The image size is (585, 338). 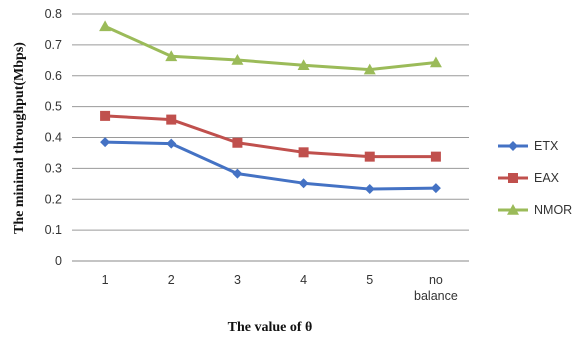 I want to click on y-tick-label: 0, so click(x=58, y=261).